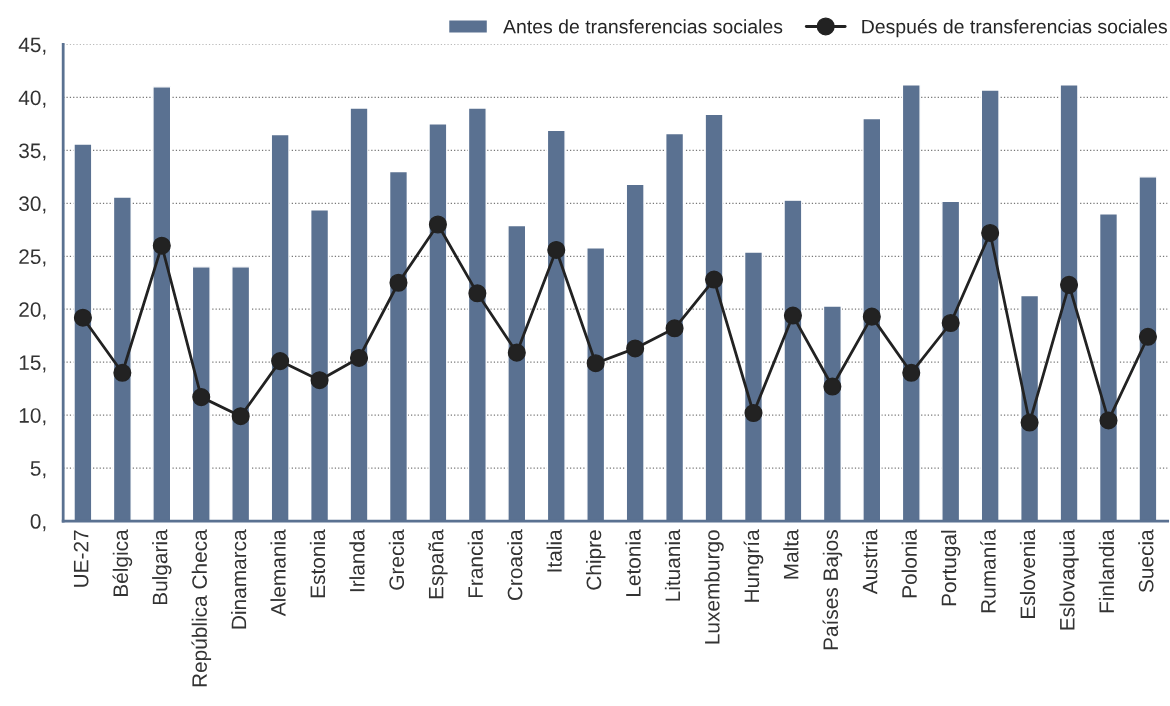 This screenshot has width=1170, height=706. Describe the element at coordinates (1106, 571) in the screenshot. I see `x-tick-label: Finlandia` at that location.